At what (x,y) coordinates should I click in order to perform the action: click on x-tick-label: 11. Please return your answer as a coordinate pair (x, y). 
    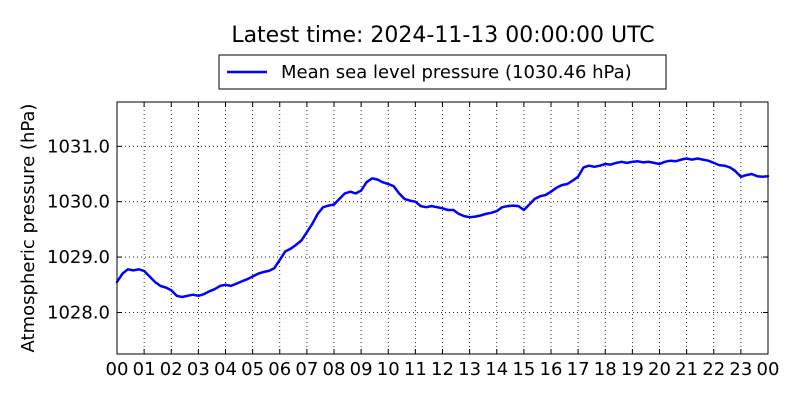
    Looking at the image, I should click on (415, 369).